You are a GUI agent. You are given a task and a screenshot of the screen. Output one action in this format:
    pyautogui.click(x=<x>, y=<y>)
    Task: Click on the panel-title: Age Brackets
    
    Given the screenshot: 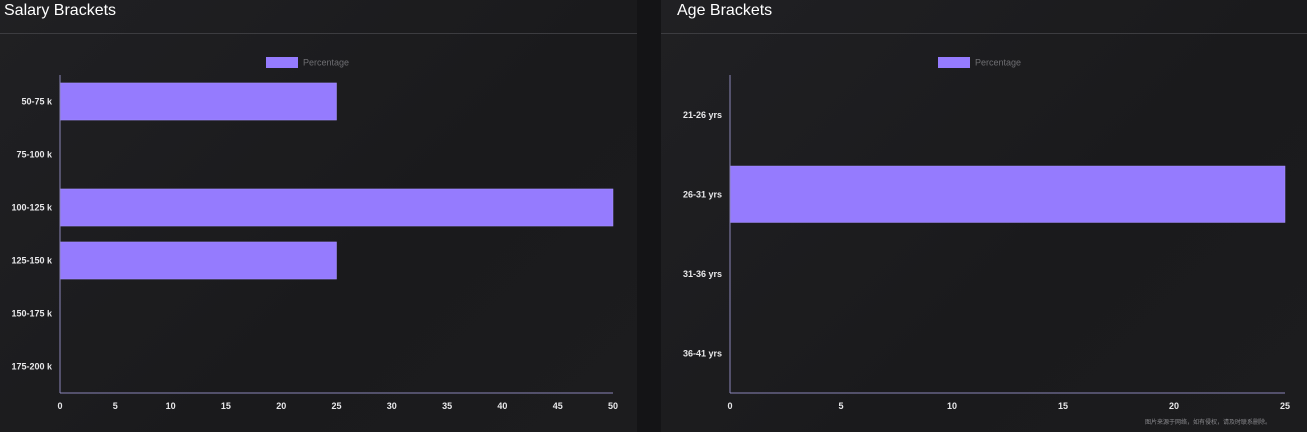 What is the action you would take?
    pyautogui.click(x=725, y=10)
    